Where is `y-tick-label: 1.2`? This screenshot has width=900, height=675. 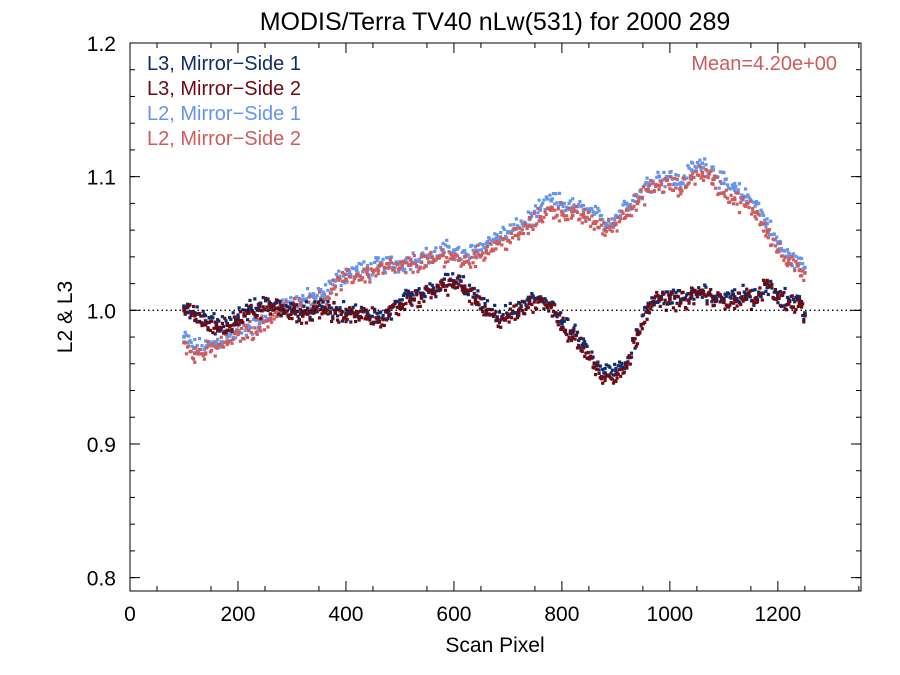 y-tick-label: 1.2 is located at coordinates (101, 44).